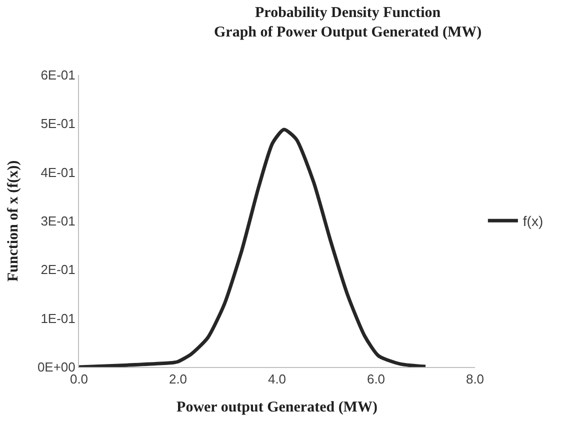 This screenshot has width=561, height=424. What do you see at coordinates (58, 270) in the screenshot?
I see `y-tick-label: 2E-01` at bounding box center [58, 270].